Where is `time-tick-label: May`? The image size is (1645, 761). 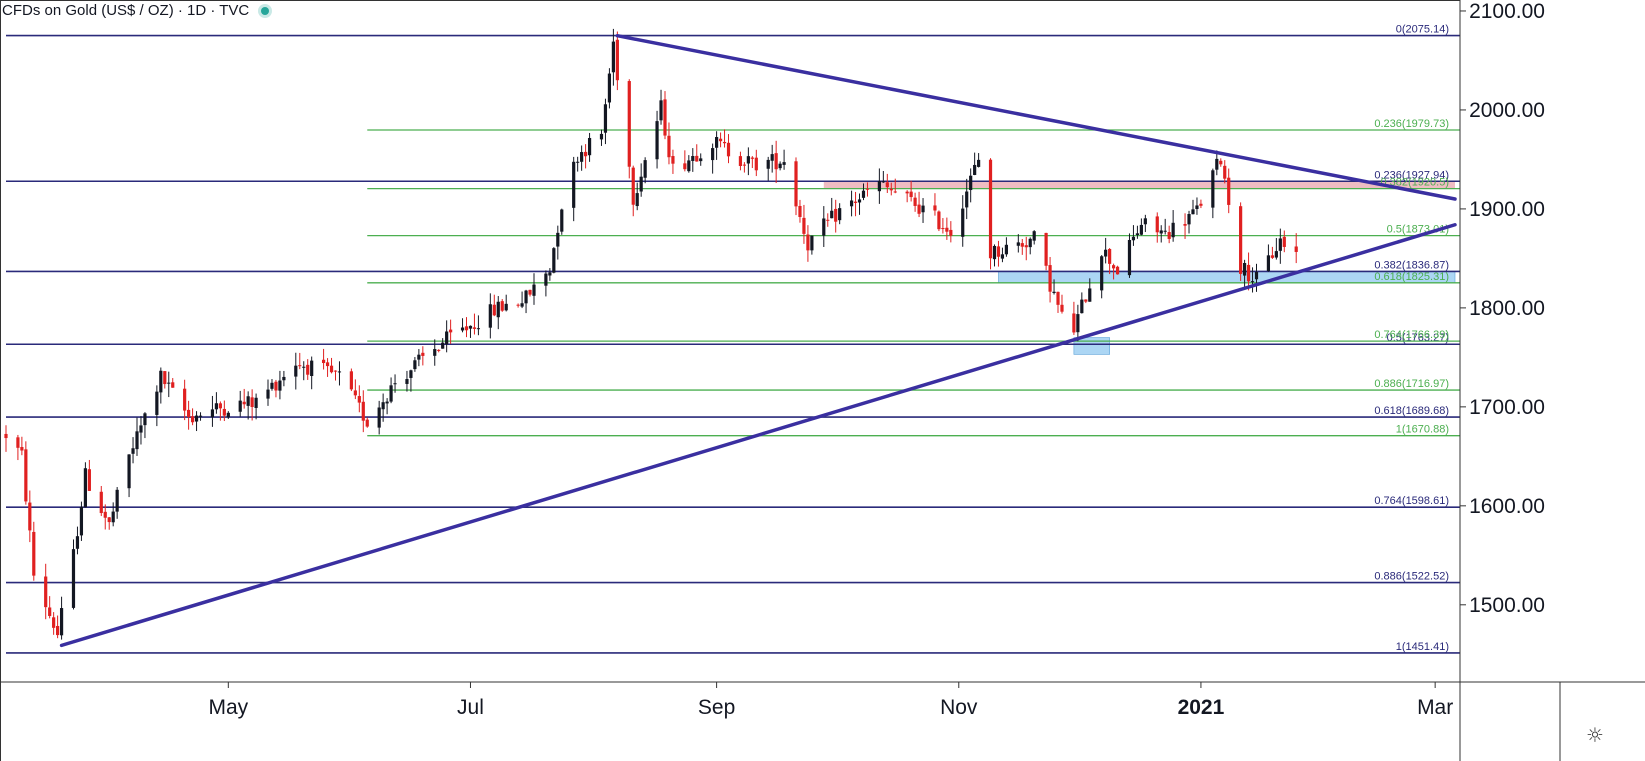
time-tick-label: May is located at coordinates (228, 707).